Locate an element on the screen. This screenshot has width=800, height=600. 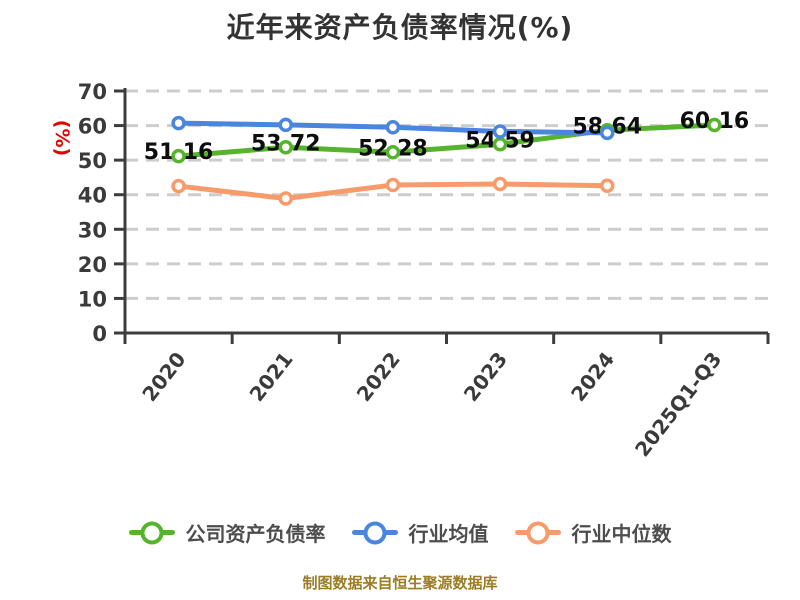
x-tick-label: 2022 is located at coordinates (378, 376).